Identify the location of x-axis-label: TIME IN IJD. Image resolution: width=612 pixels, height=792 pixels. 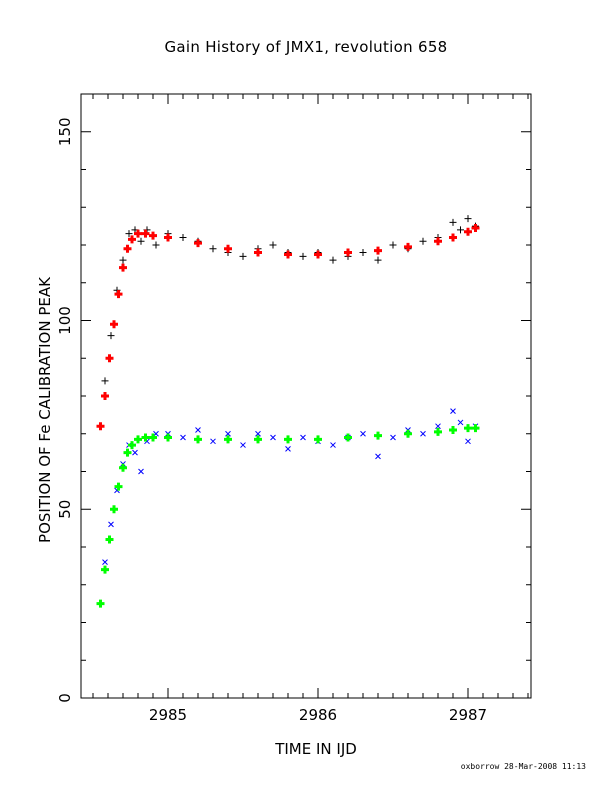
(316, 749).